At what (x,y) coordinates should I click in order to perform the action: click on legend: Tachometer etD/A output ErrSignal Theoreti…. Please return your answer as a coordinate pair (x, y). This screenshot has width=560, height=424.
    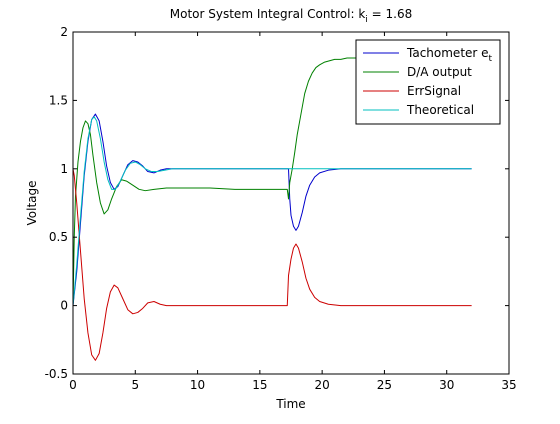
    Looking at the image, I should click on (428, 82).